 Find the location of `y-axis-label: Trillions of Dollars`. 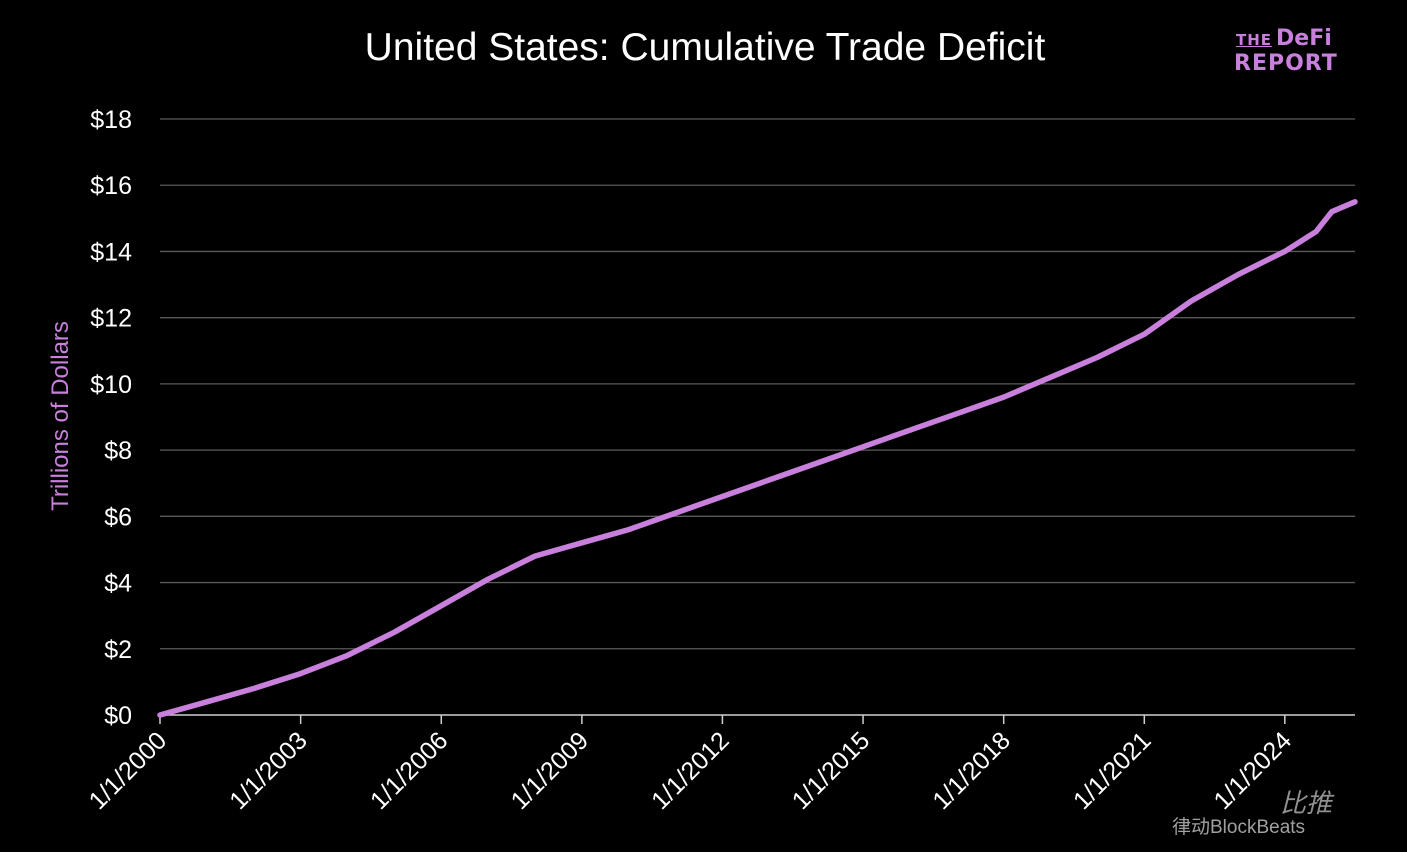

y-axis-label: Trillions of Dollars is located at coordinates (60, 416).